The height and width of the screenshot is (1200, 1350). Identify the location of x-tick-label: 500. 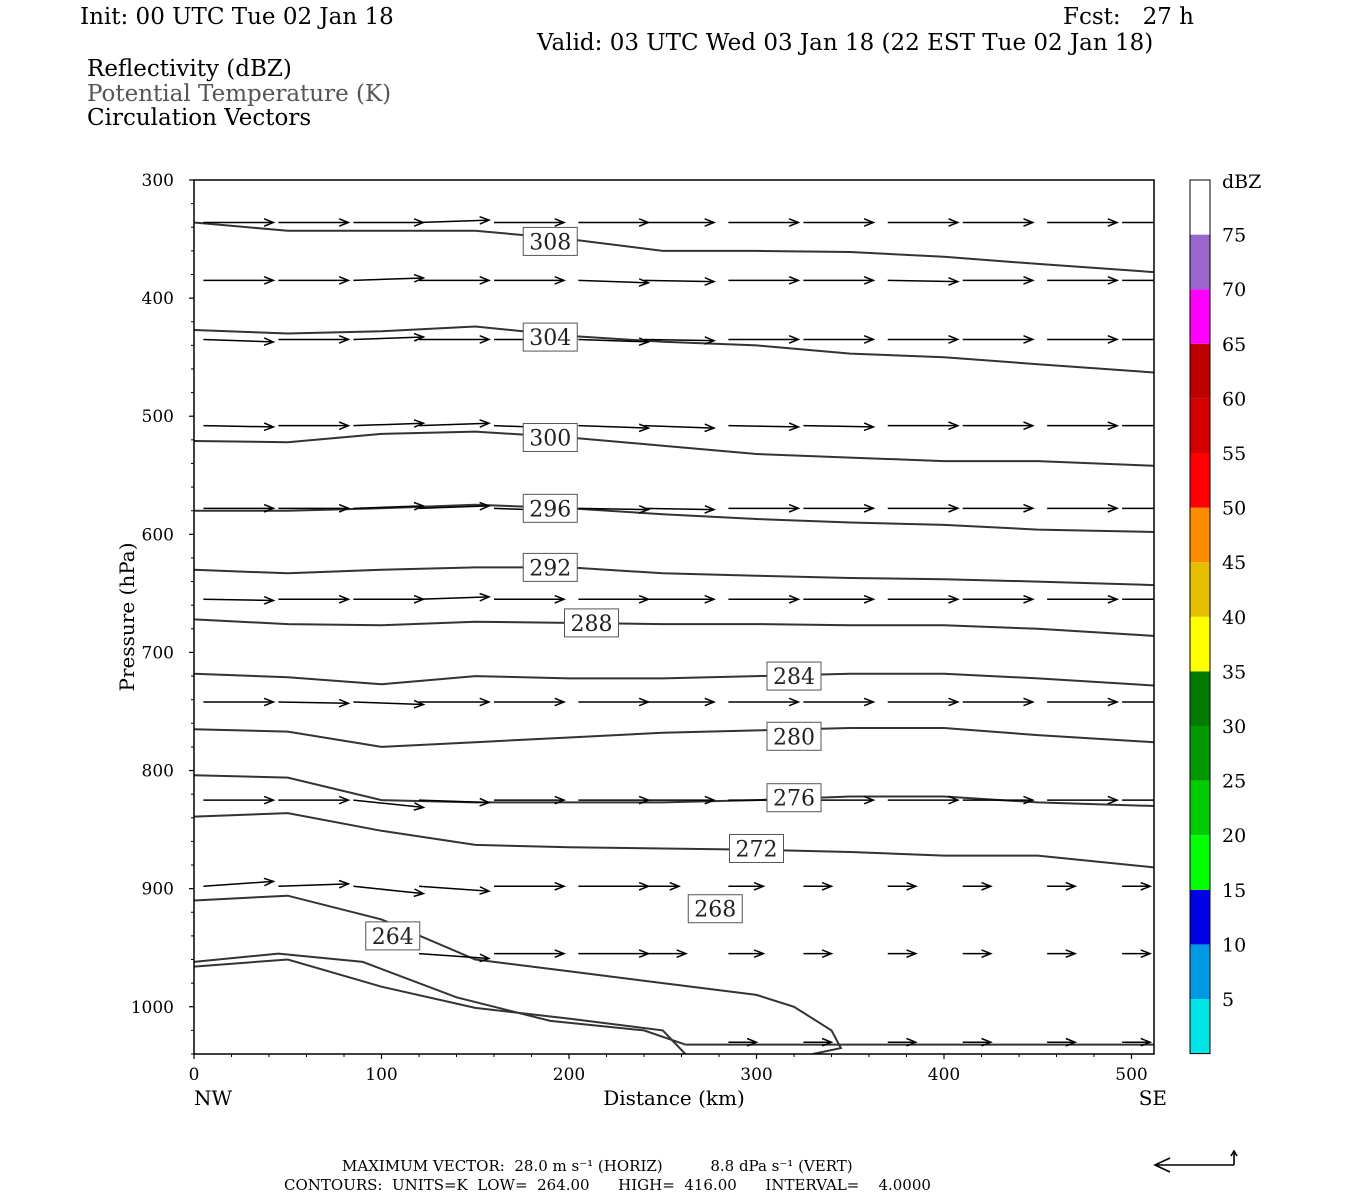
(1131, 1075).